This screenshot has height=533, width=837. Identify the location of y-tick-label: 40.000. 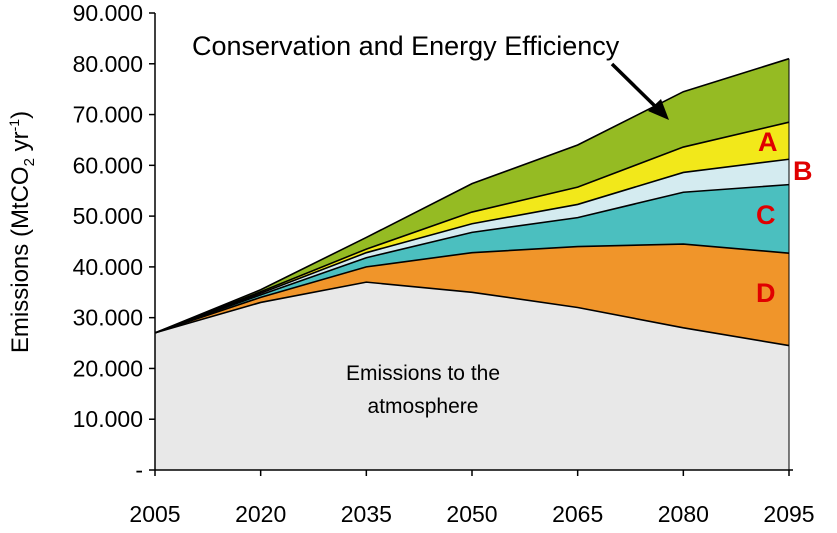
(108, 267).